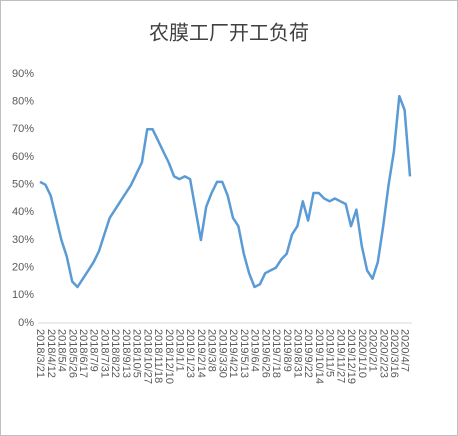 The image size is (458, 436). What do you see at coordinates (126, 353) in the screenshot?
I see `x-tick-label: 2018/9/13` at bounding box center [126, 353].